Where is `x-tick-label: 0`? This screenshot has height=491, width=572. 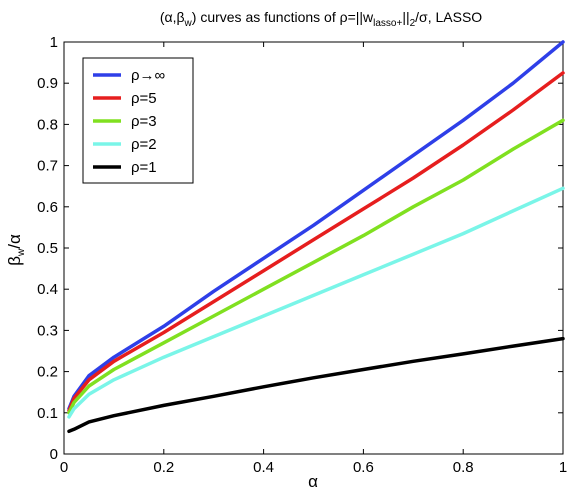
x-tick-label: 0 is located at coordinates (64, 467).